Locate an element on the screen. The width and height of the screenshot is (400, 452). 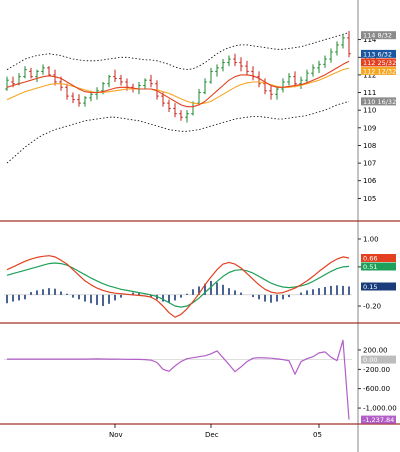
price-badge-label: 112 12/32 is located at coordinates (379, 71).